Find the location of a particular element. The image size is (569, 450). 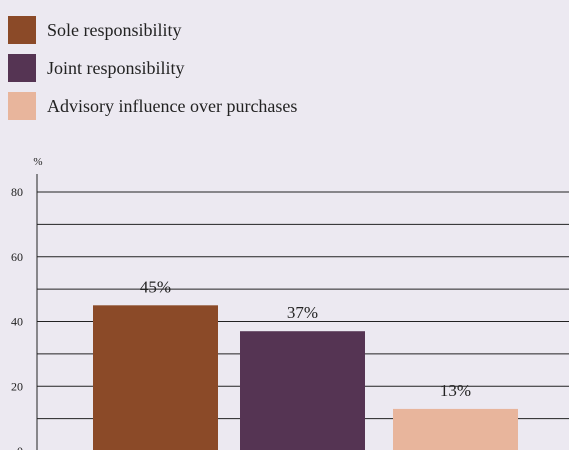

legend-item-sole: Sole responsibility is located at coordinates (95, 30).